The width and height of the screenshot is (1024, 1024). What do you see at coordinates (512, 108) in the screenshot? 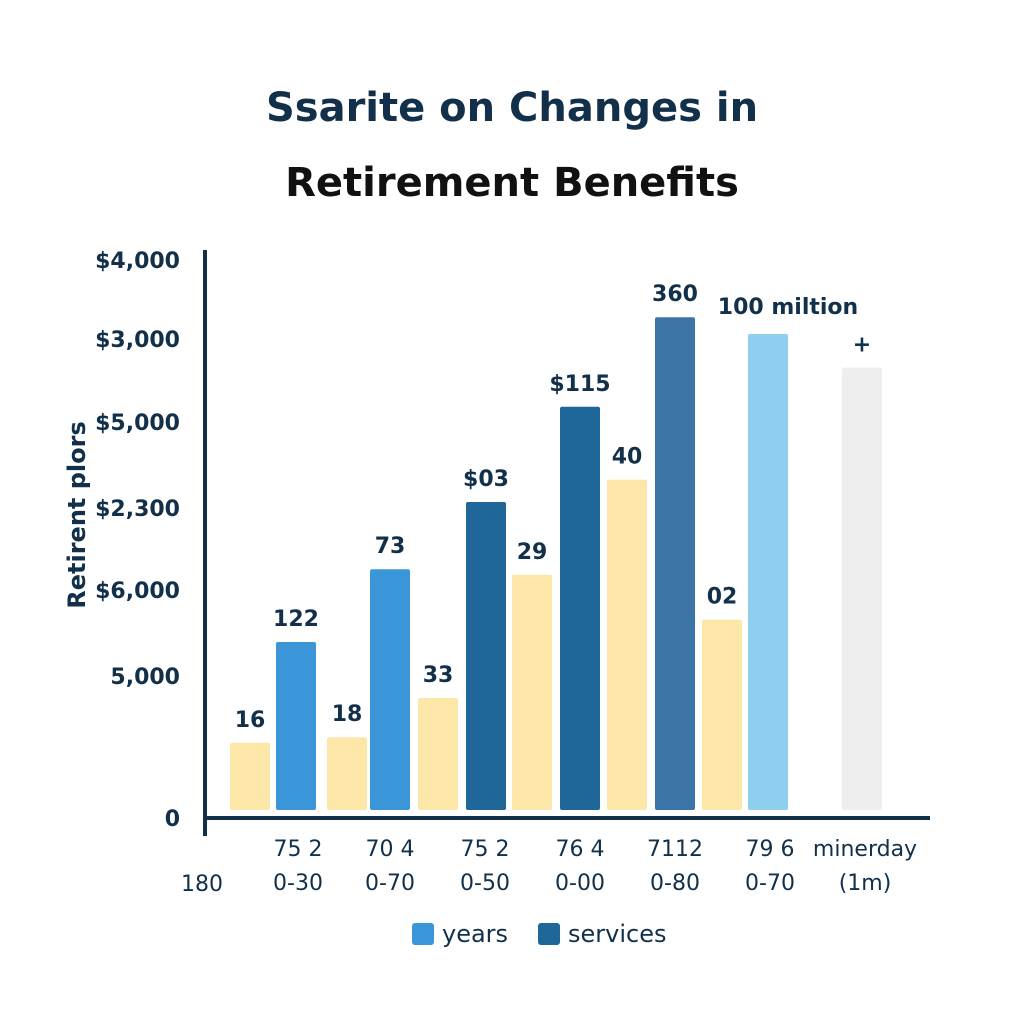
I see `chart-title: Ssarite on Changes in` at bounding box center [512, 108].